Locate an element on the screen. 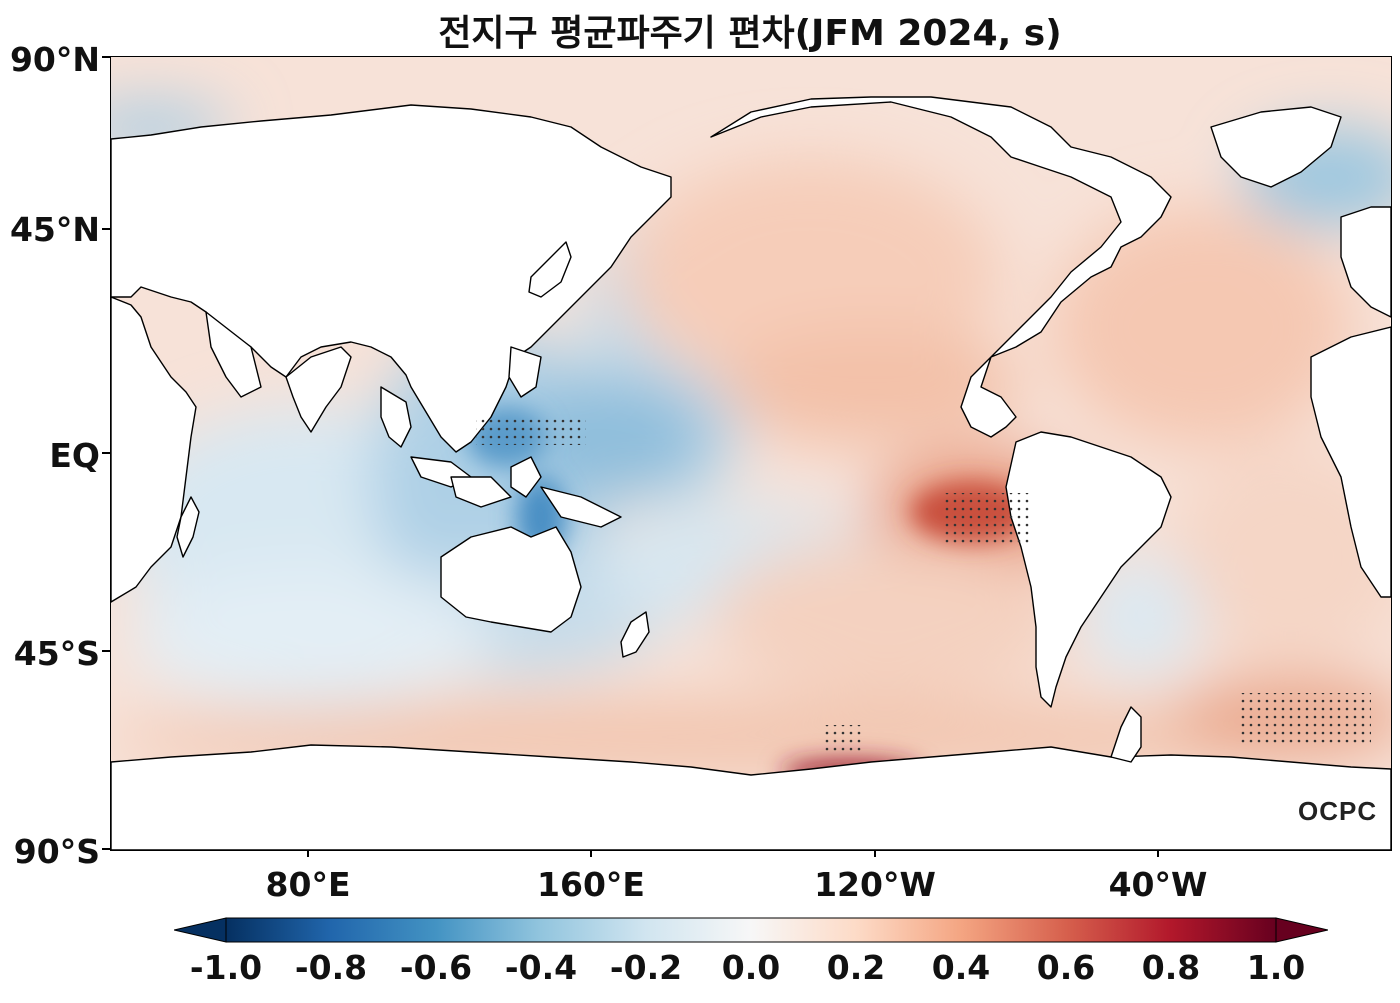 This screenshot has height=1003, width=1400. colorbar is located at coordinates (751, 930).